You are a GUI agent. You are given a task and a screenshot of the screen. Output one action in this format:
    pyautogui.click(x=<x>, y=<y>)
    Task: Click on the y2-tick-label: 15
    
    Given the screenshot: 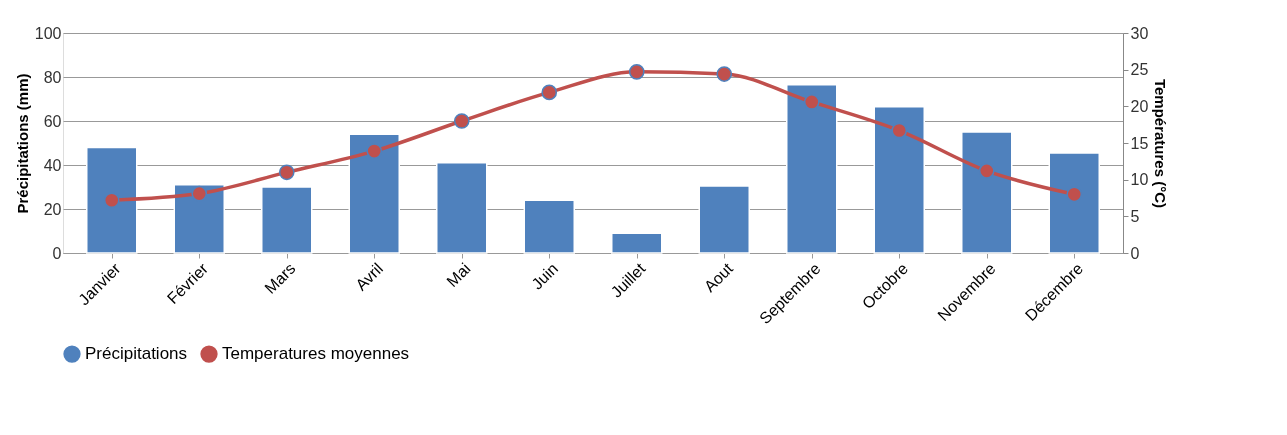 What is the action you would take?
    pyautogui.click(x=1139, y=143)
    